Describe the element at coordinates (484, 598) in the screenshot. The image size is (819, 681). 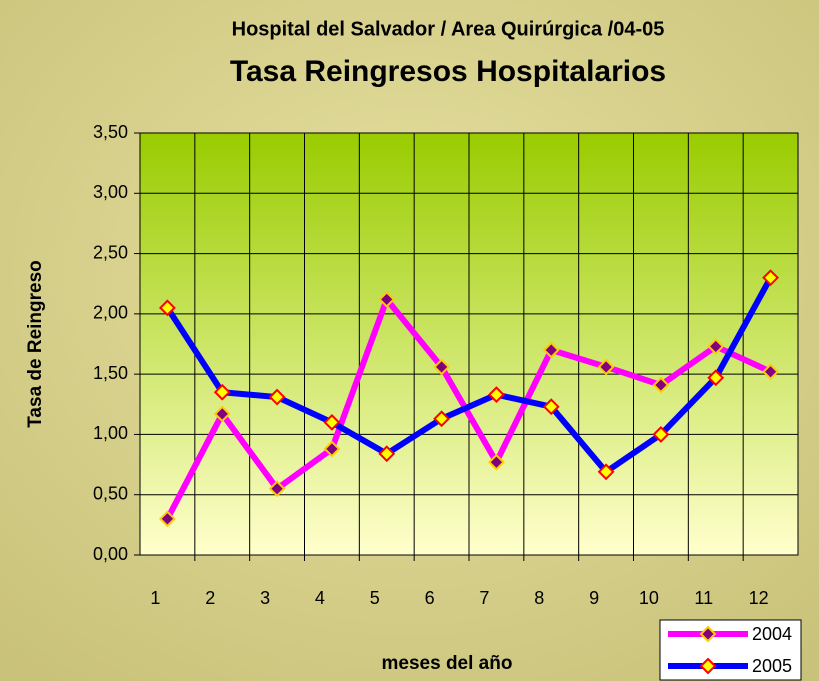
I see `x-tick-label: 7` at that location.